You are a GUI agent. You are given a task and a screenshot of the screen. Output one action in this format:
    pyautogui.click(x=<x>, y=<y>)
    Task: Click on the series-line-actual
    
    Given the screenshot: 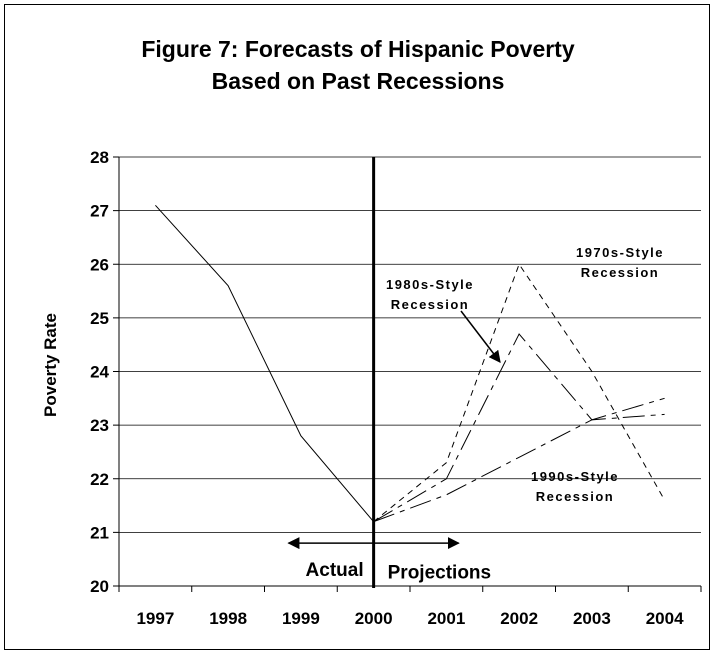 What is the action you would take?
    pyautogui.click(x=264, y=363)
    